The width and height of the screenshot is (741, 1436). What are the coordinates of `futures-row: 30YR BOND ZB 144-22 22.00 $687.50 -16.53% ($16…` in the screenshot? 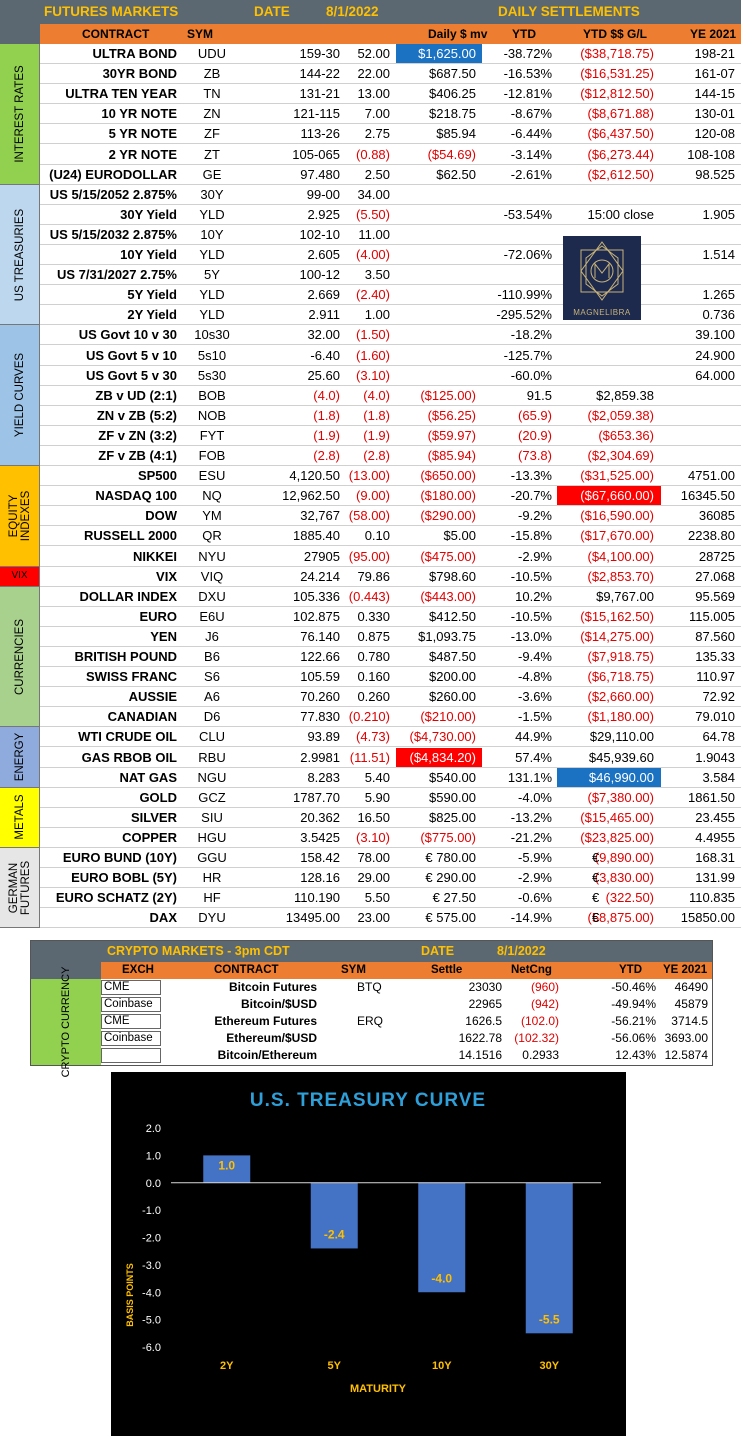 It's located at (390, 74).